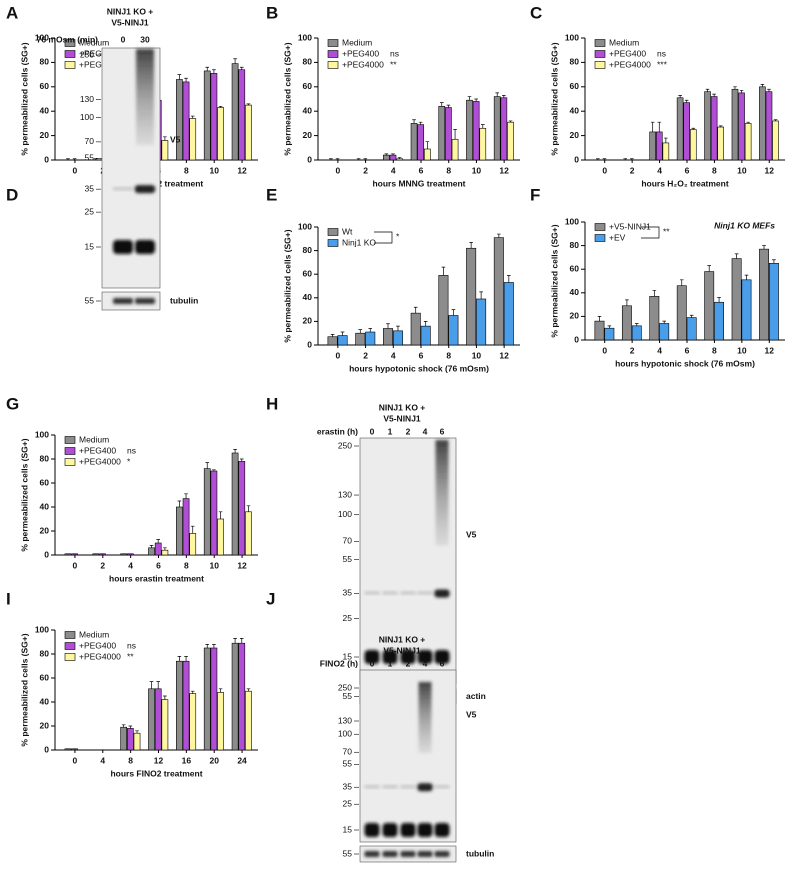 This screenshot has width=790, height=869. Describe the element at coordinates (348, 751) in the screenshot. I see `marker-label: 70` at that location.